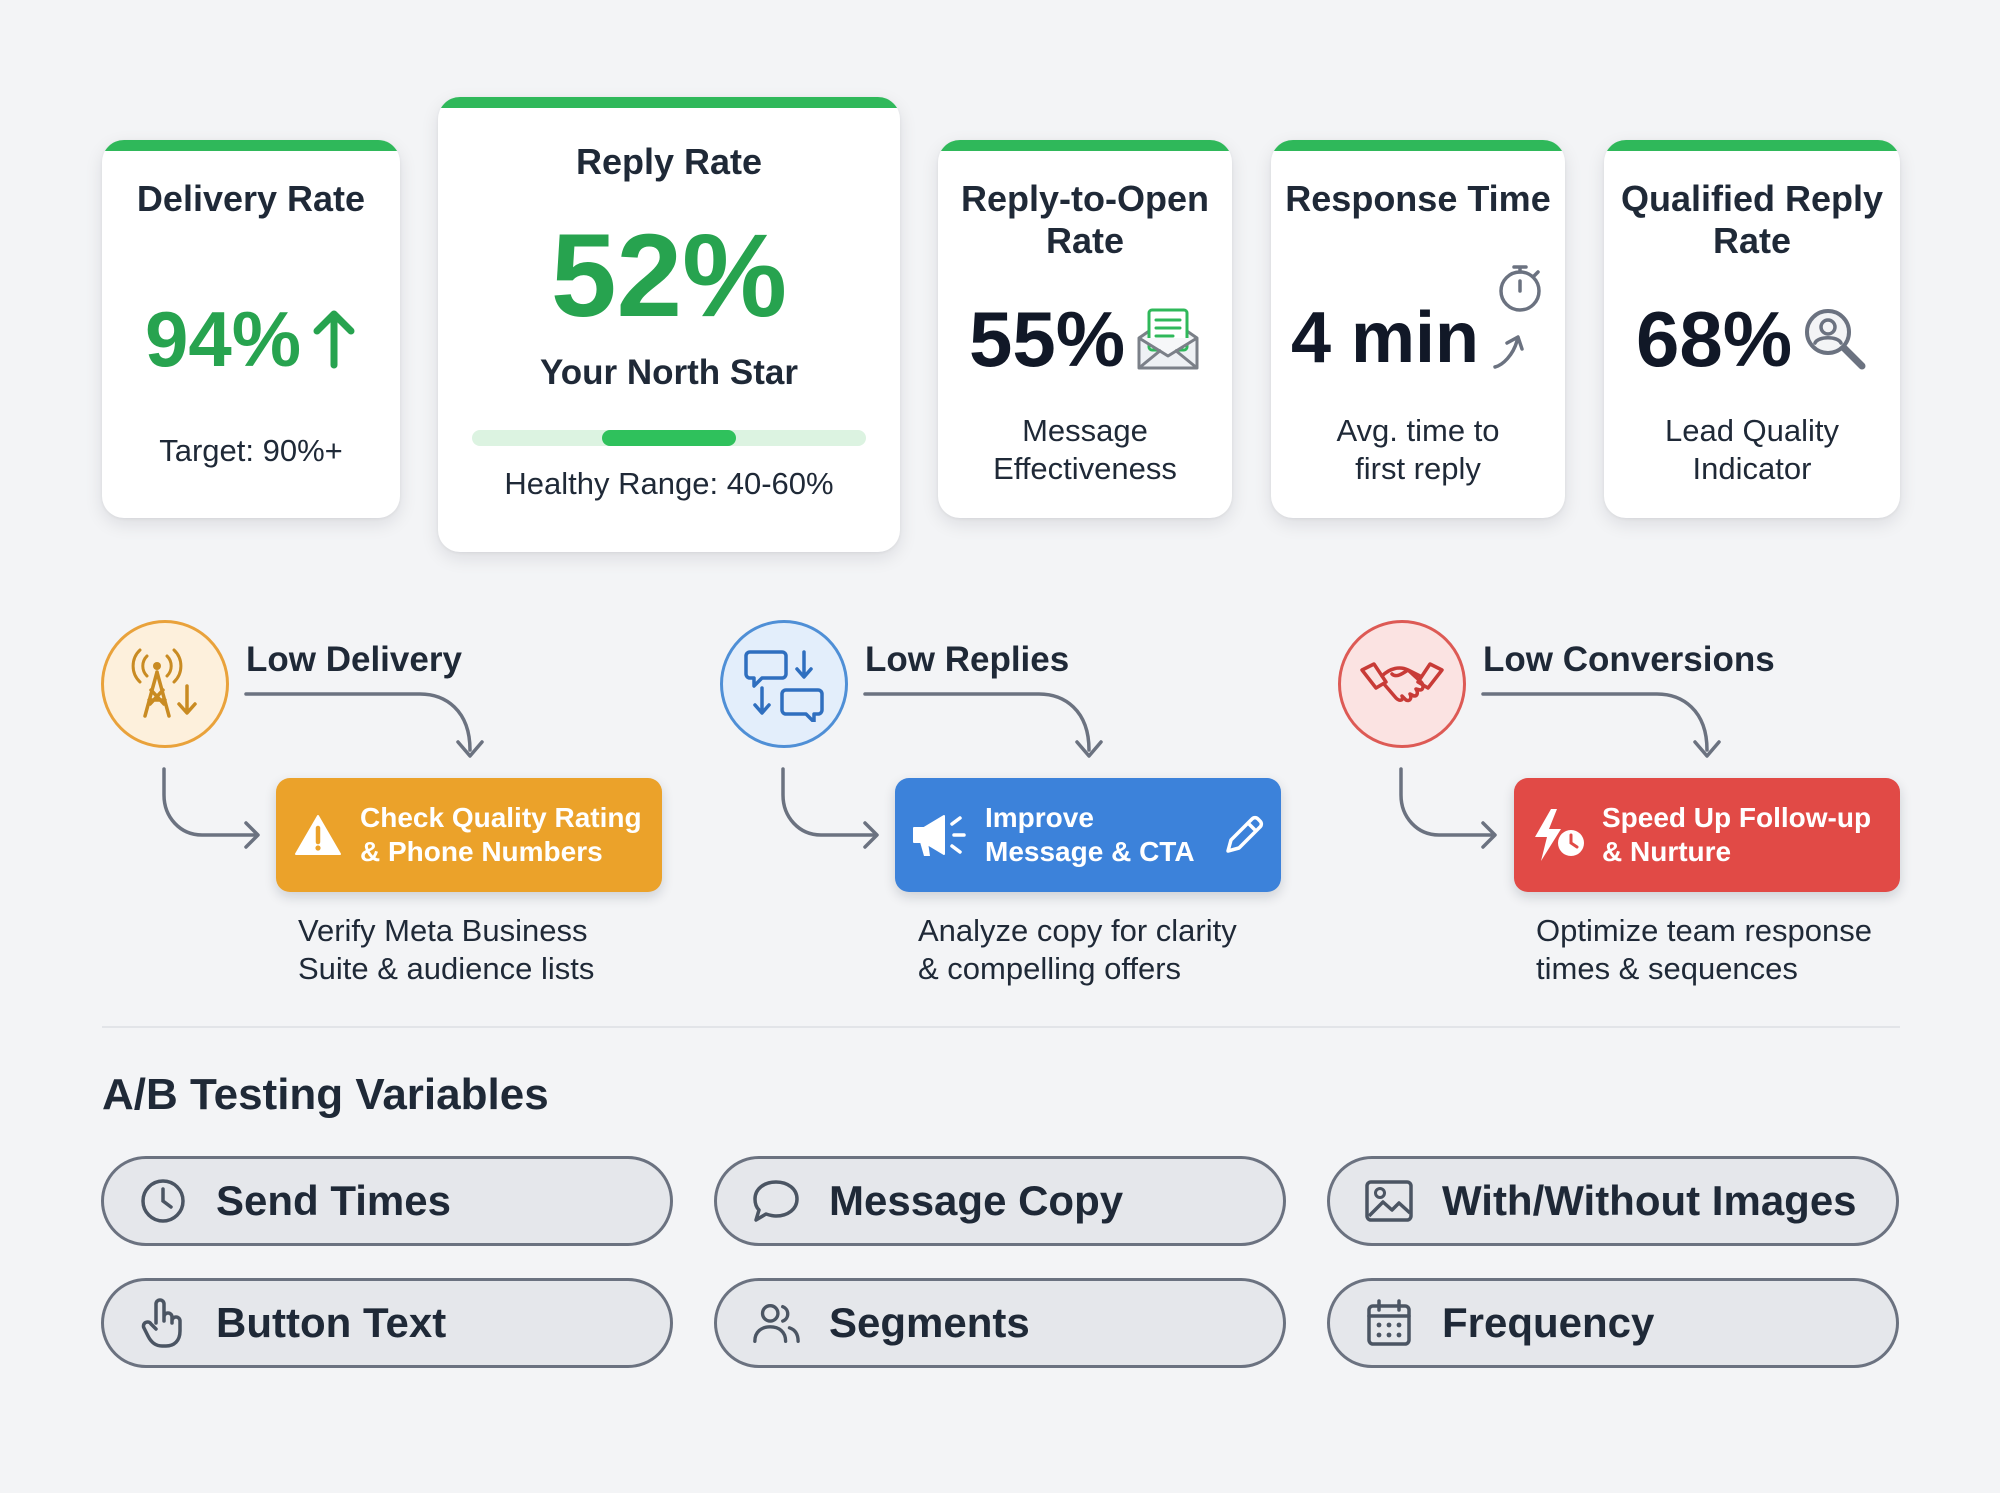 Image resolution: width=2000 pixels, height=1493 pixels. I want to click on arrow-up-icon, so click(334, 339).